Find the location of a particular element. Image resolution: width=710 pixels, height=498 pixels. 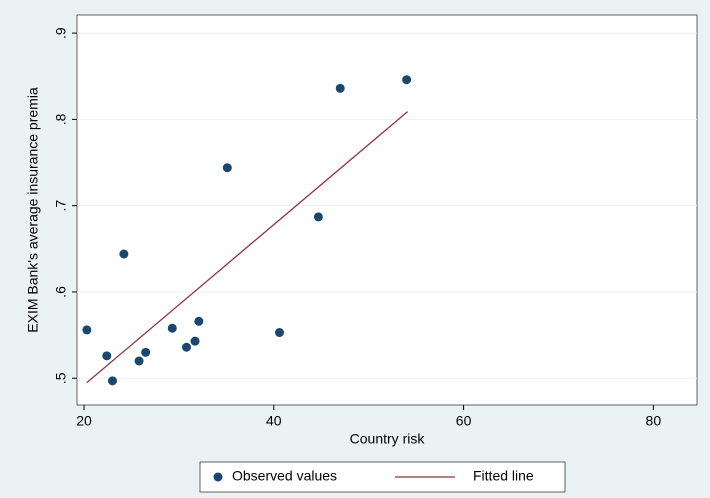

y-tick-label: .8 is located at coordinates (61, 119).